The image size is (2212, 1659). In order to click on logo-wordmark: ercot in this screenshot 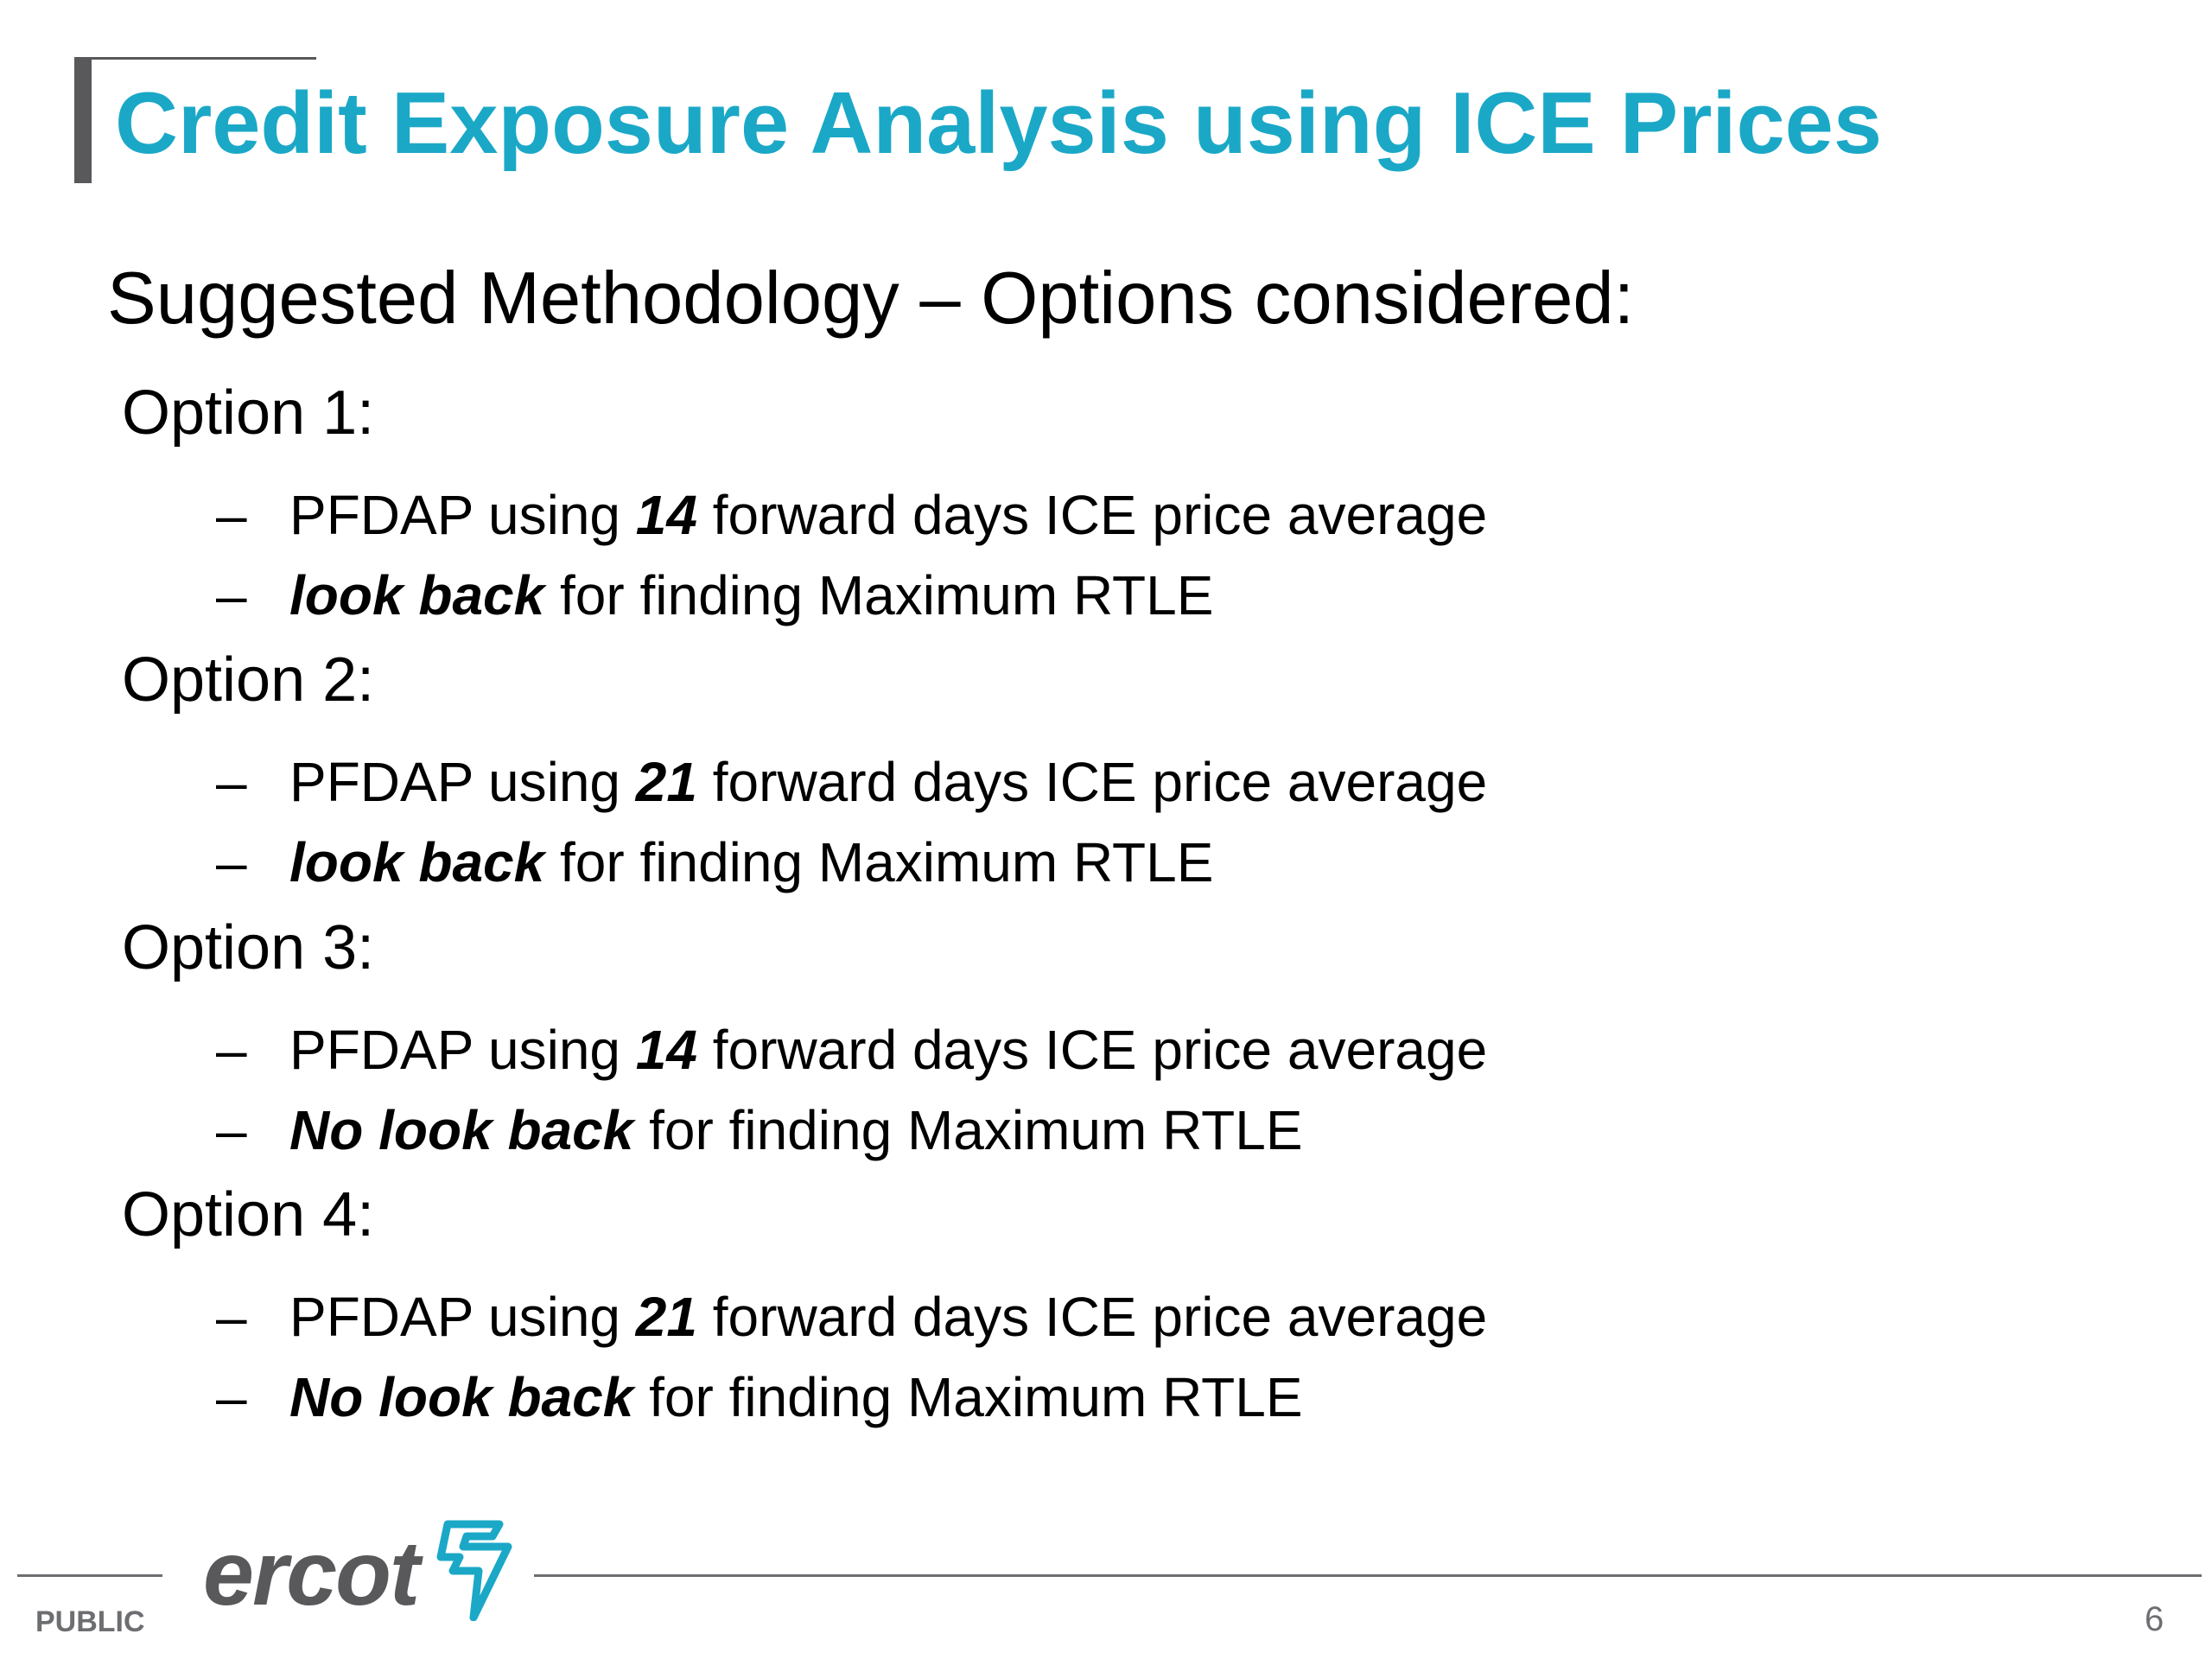, I will do `click(311, 1573)`.